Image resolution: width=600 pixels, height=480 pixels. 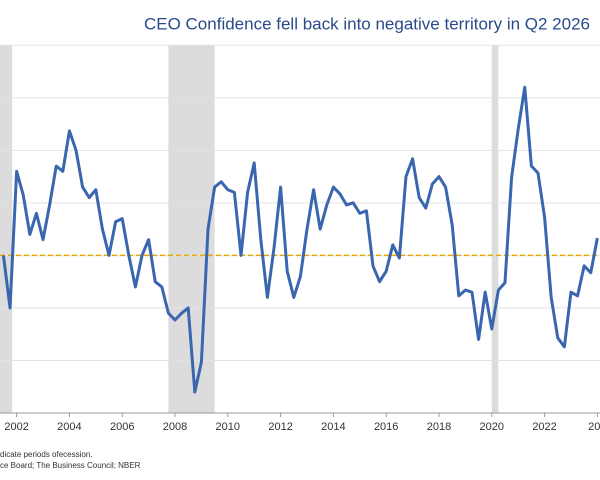 What do you see at coordinates (175, 427) in the screenshot?
I see `x-tick-label: 2008` at bounding box center [175, 427].